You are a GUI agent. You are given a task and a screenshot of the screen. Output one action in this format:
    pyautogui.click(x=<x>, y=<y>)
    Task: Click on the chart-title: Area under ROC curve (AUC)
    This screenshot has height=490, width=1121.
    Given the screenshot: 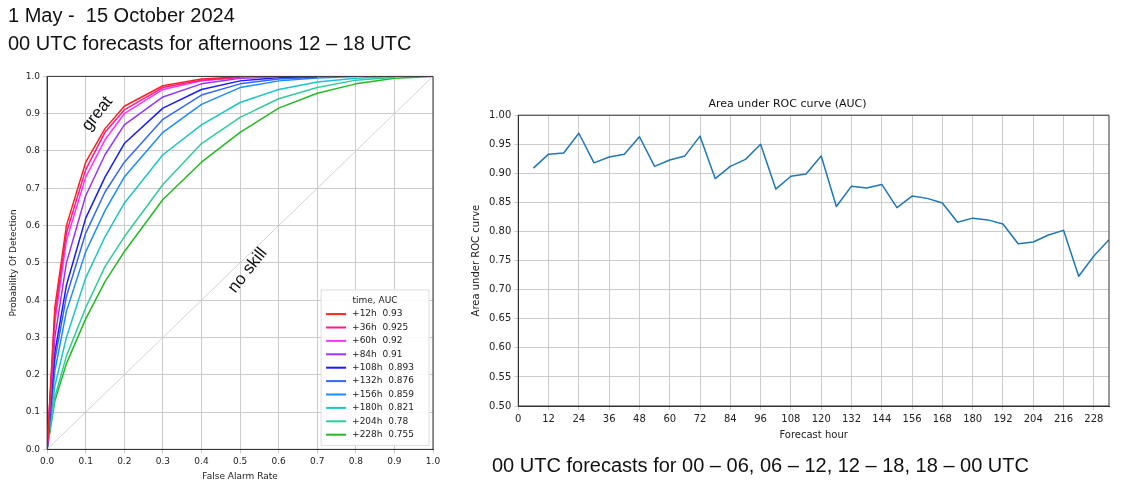 What is the action you would take?
    pyautogui.click(x=787, y=104)
    